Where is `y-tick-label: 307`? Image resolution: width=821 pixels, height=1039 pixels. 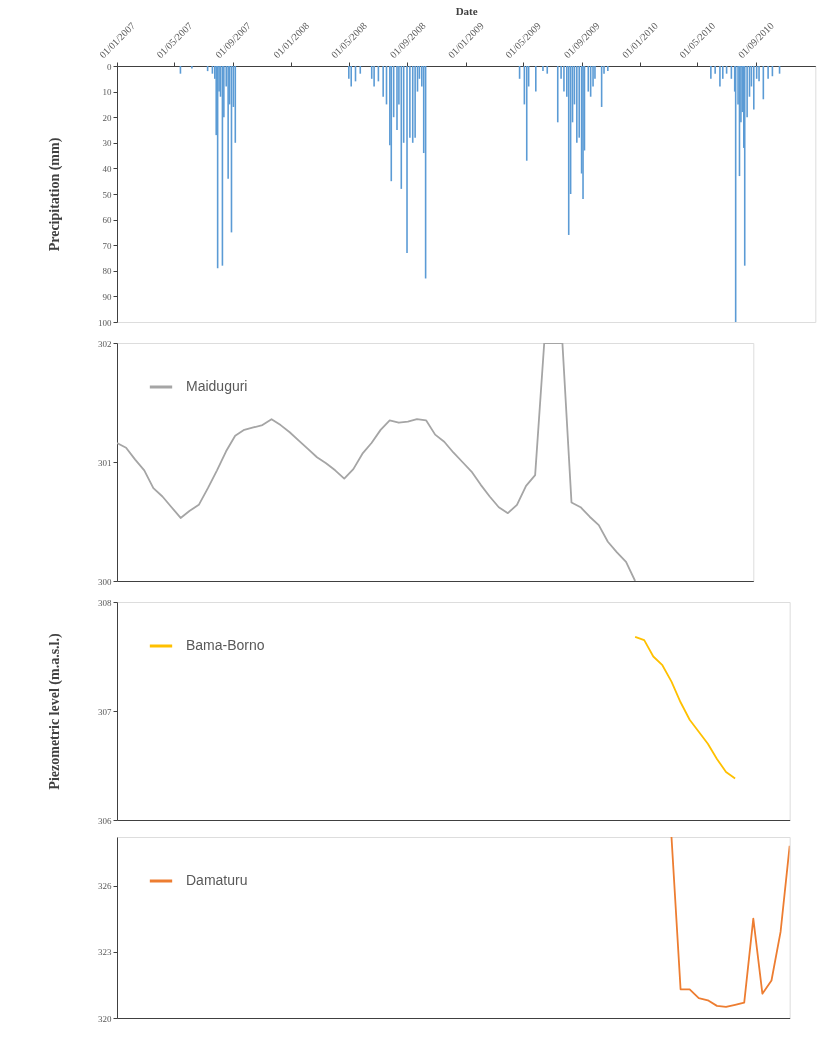
y-tick-label: 307 is located at coordinates (105, 711).